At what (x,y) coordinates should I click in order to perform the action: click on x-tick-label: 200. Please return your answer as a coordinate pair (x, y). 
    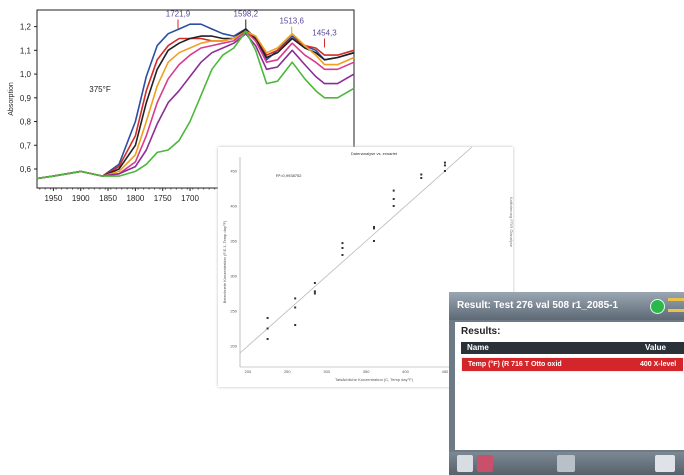
    Looking at the image, I should click on (248, 371).